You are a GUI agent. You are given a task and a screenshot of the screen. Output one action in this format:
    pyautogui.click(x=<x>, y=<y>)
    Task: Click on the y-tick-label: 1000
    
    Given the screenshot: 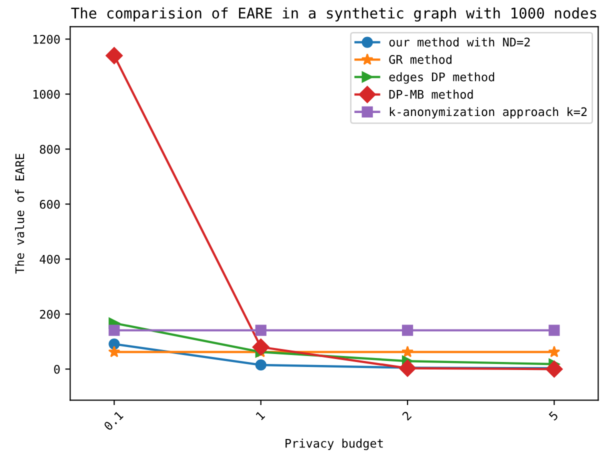 What is the action you would take?
    pyautogui.click(x=46, y=94)
    